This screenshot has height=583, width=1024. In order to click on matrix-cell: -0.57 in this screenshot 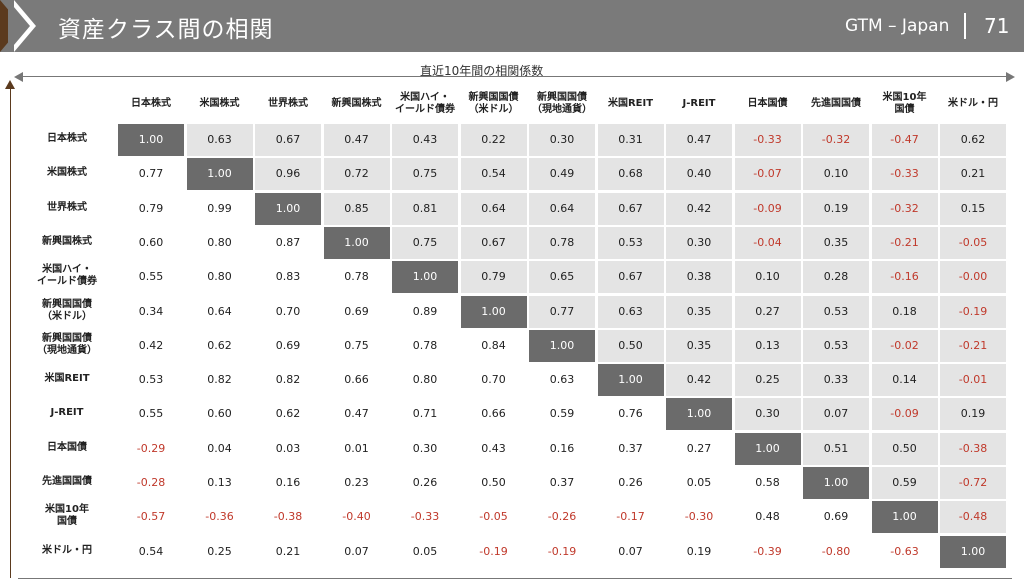, I will do `click(151, 517)`.